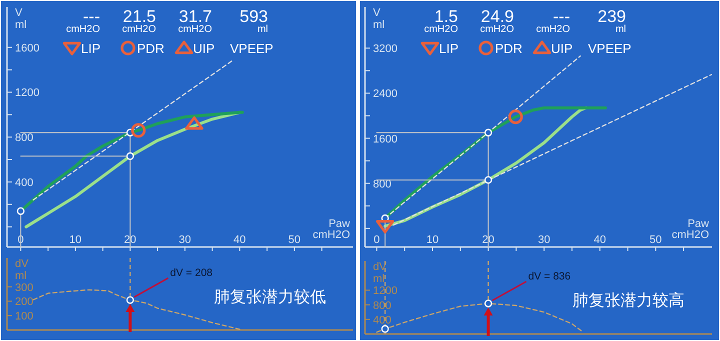  Describe the element at coordinates (628, 301) in the screenshot. I see `annotation: 肺复张潜力较高` at that location.